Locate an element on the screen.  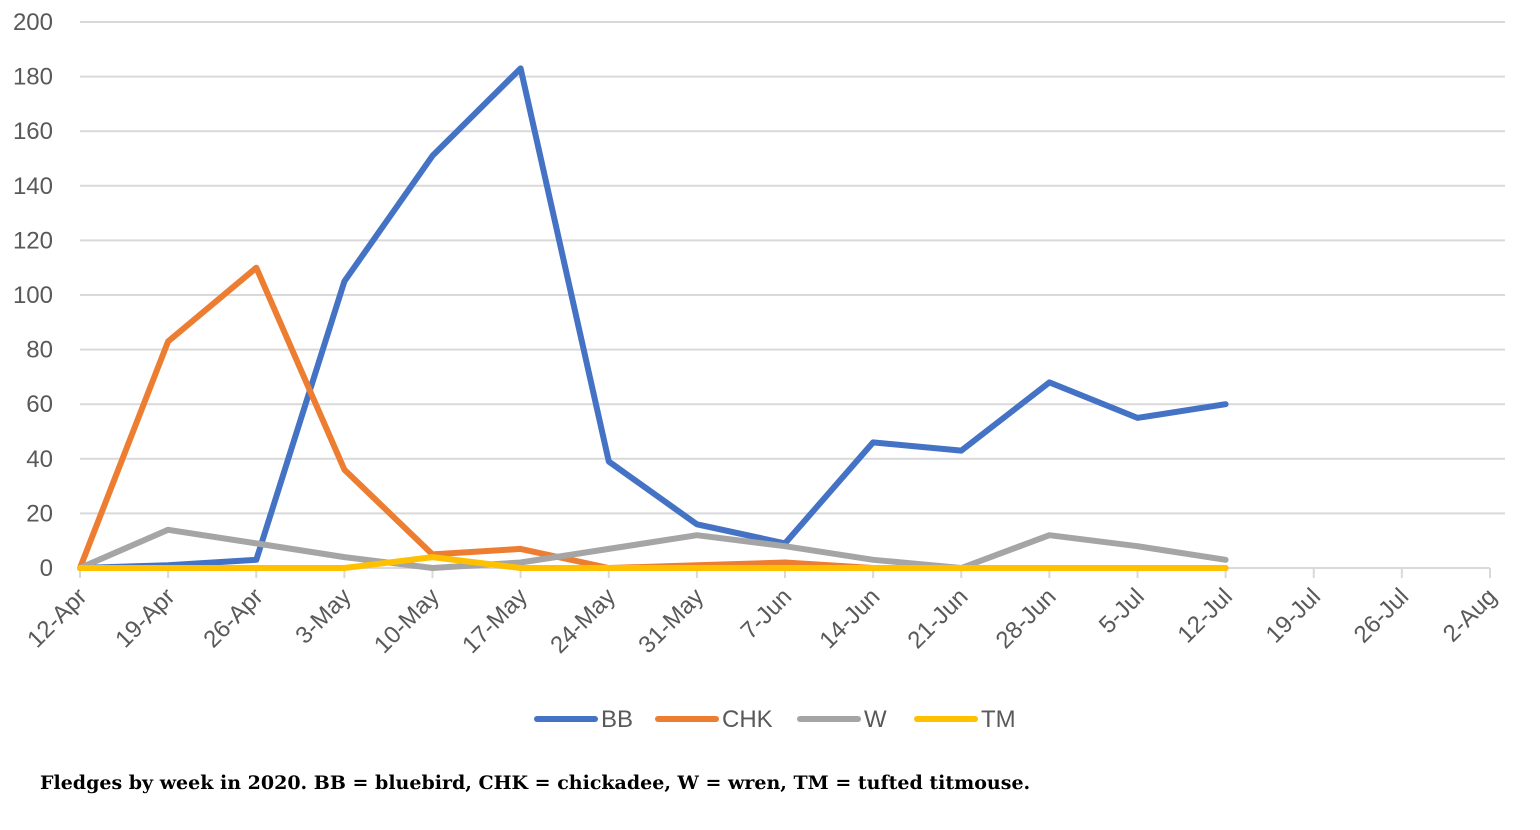
y-tick-label: 80 is located at coordinates (39, 350).